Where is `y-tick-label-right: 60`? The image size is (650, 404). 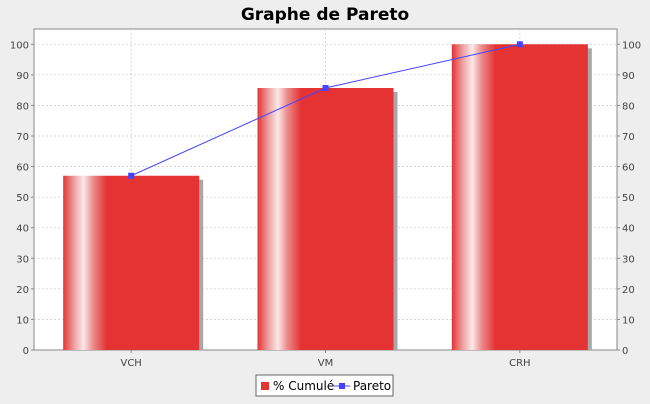 y-tick-label-right: 60 is located at coordinates (628, 168).